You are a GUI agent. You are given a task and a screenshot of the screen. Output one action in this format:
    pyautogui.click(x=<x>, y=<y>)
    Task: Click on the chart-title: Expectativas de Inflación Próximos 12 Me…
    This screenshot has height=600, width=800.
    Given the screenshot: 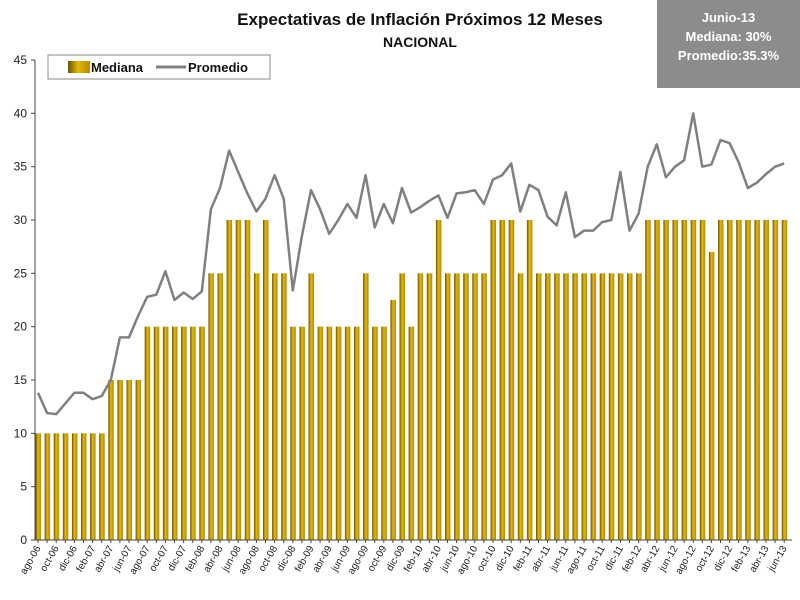 What is the action you would take?
    pyautogui.click(x=420, y=19)
    